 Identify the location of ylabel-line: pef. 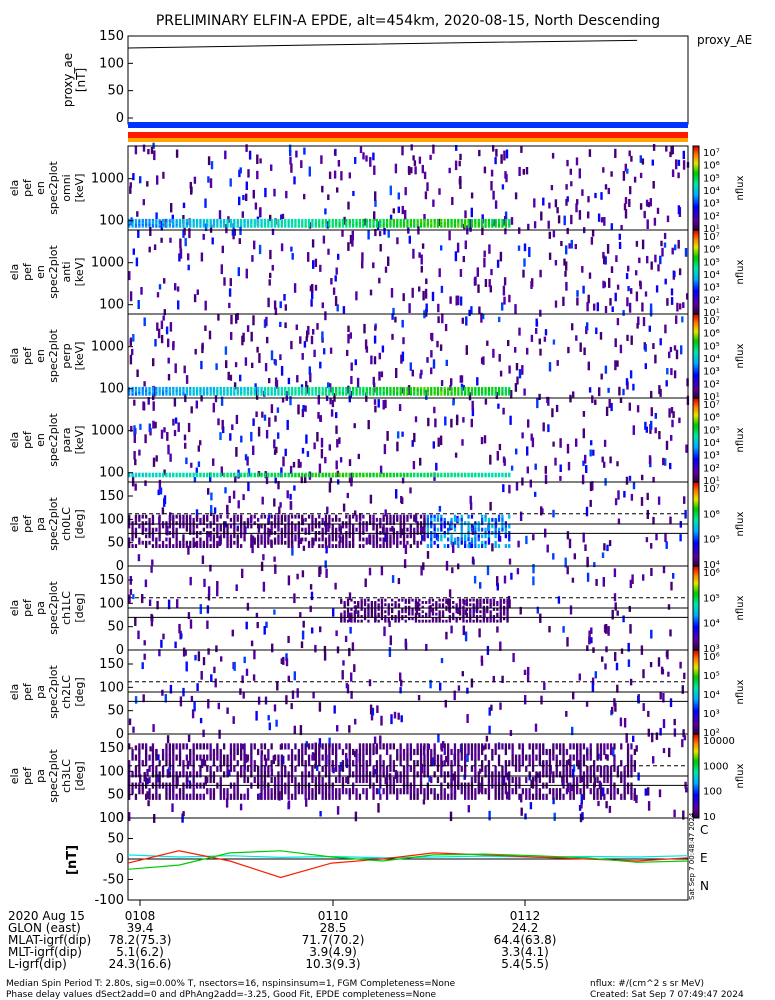
(27, 523).